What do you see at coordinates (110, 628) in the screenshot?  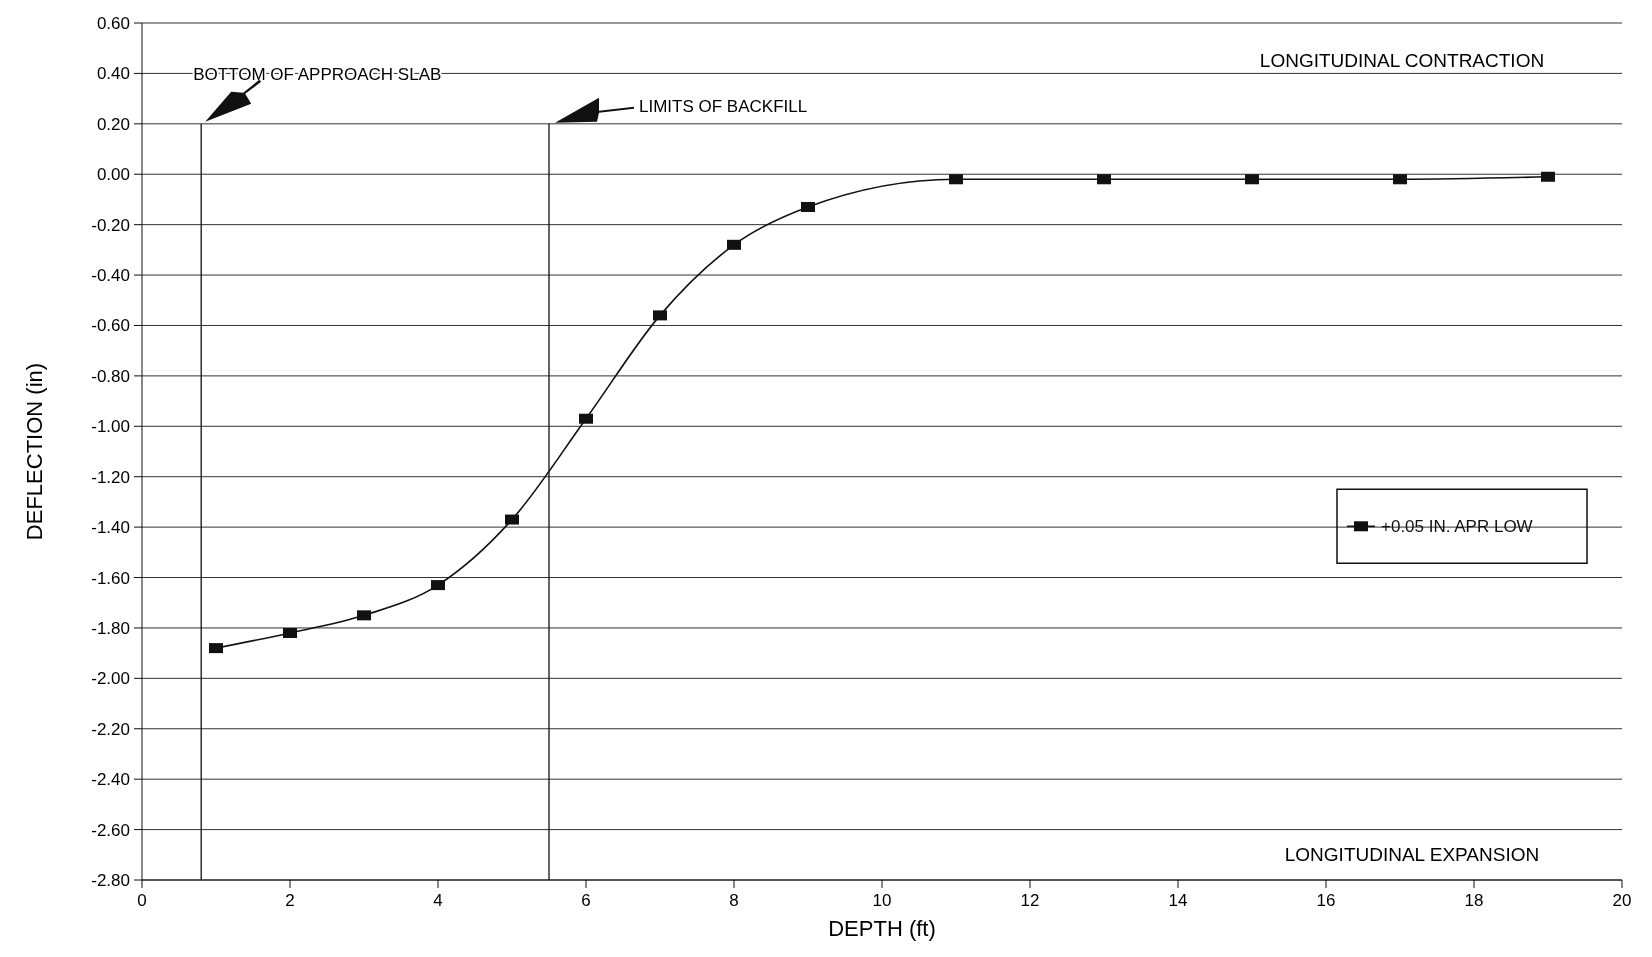 I see `y-tick-label: -1.80` at bounding box center [110, 628].